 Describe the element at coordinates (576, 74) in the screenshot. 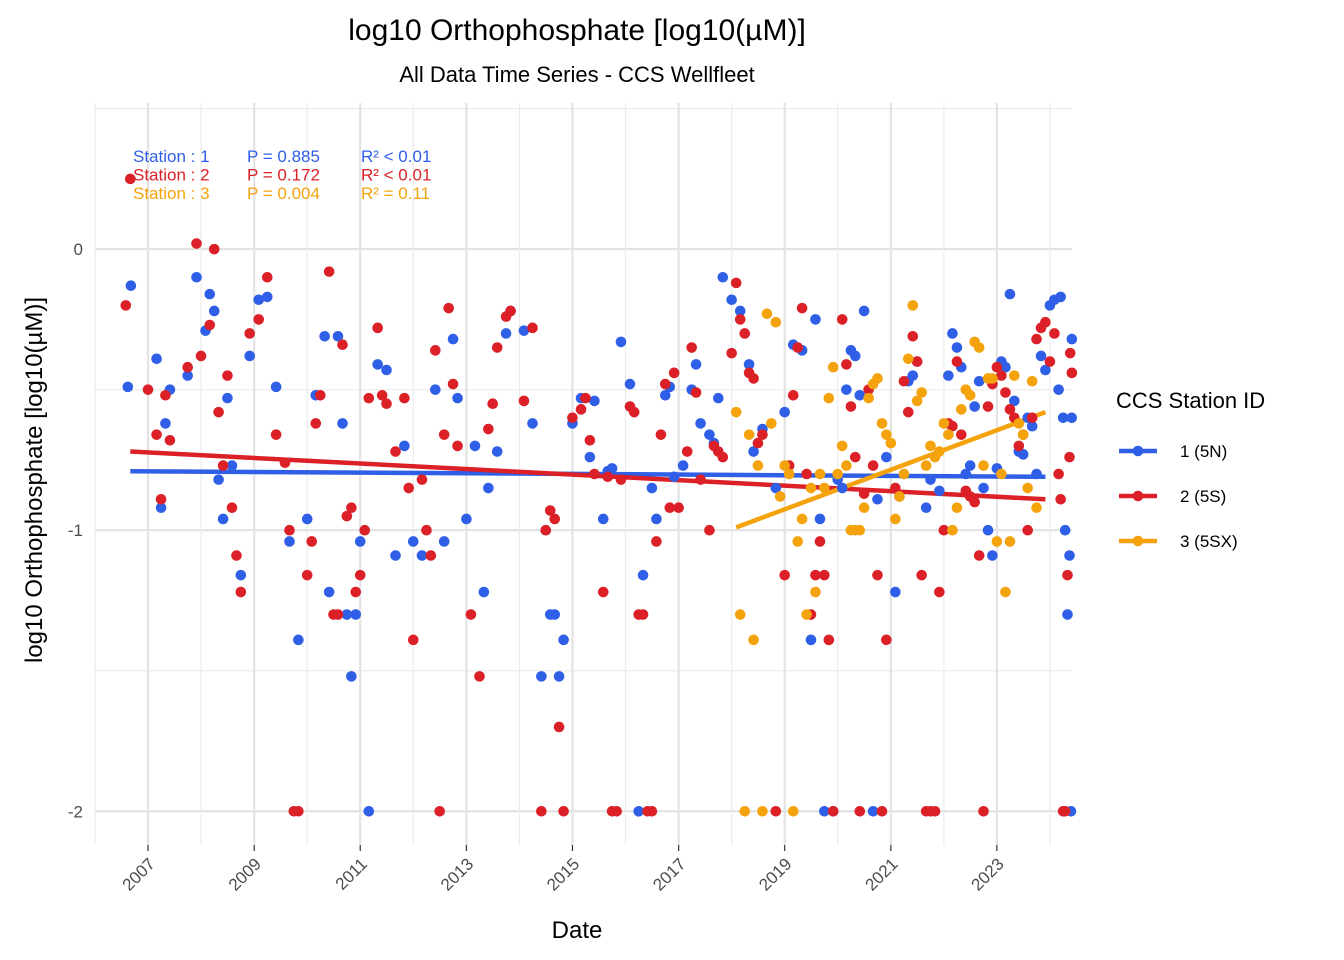

I see `chart-subtitle: All Data Time Series - CCS Wellfleet` at that location.